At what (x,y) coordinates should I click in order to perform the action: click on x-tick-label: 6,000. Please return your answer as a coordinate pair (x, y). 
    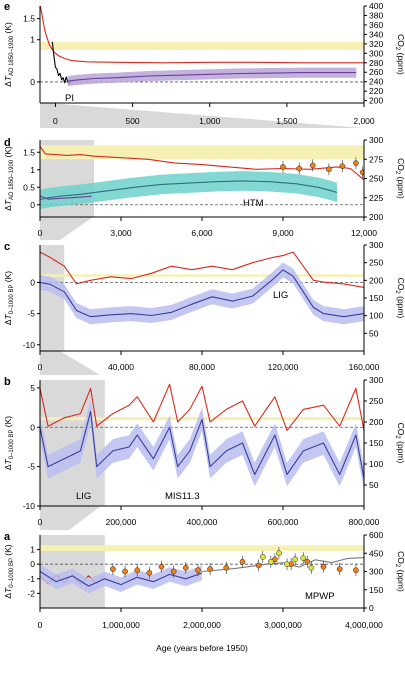
    Looking at the image, I should click on (202, 233).